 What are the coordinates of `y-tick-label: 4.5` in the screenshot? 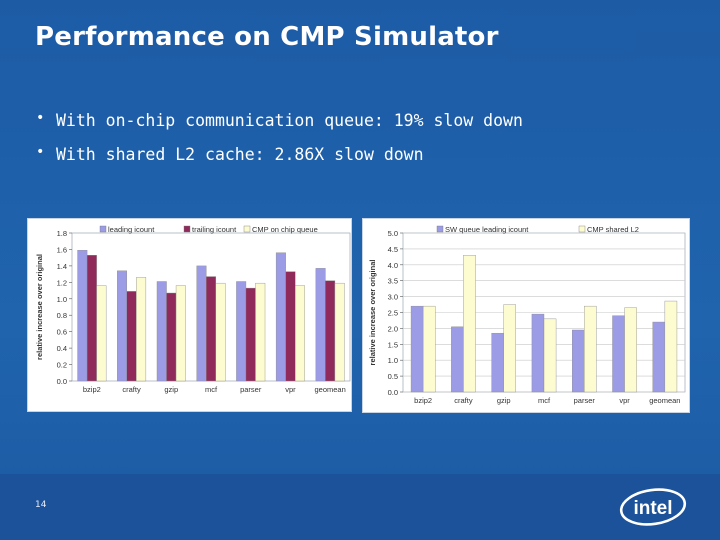 It's located at (393, 249).